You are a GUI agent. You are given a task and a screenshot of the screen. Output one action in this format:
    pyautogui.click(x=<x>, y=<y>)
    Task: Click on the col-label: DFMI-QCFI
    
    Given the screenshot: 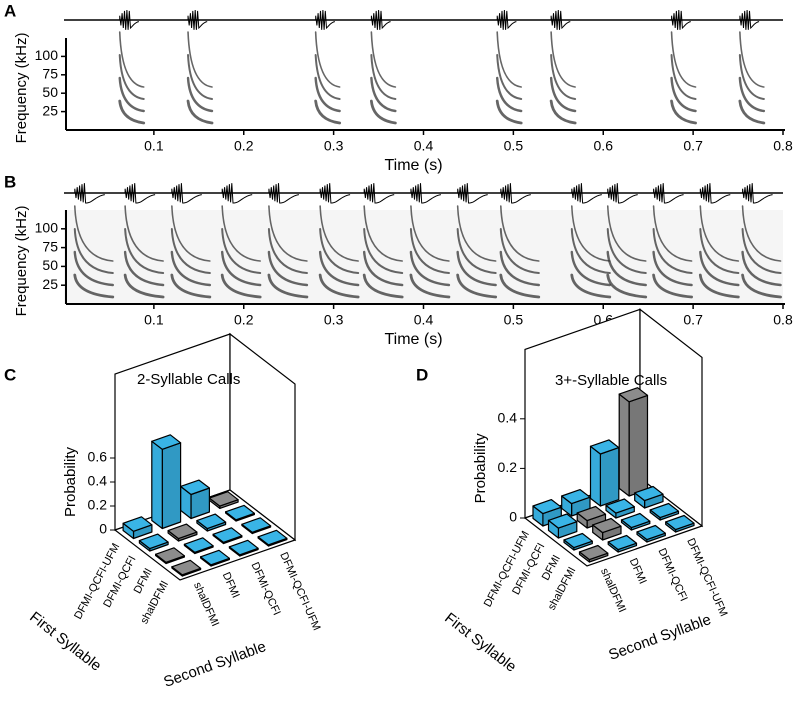 What is the action you would take?
    pyautogui.click(x=265, y=589)
    